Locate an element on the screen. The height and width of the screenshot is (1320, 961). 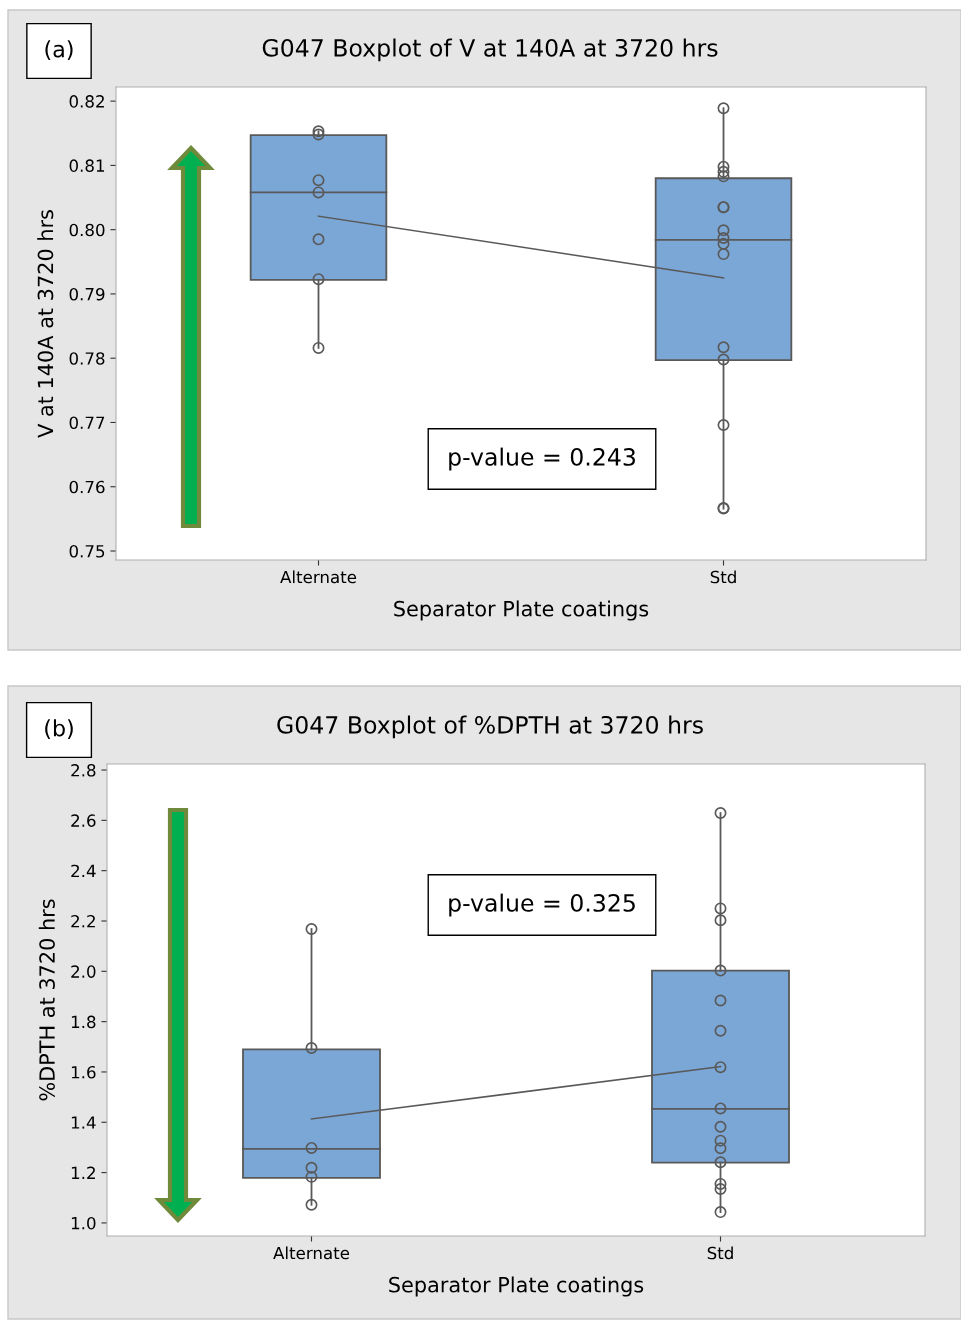
text: (b) is located at coordinates (59, 729).